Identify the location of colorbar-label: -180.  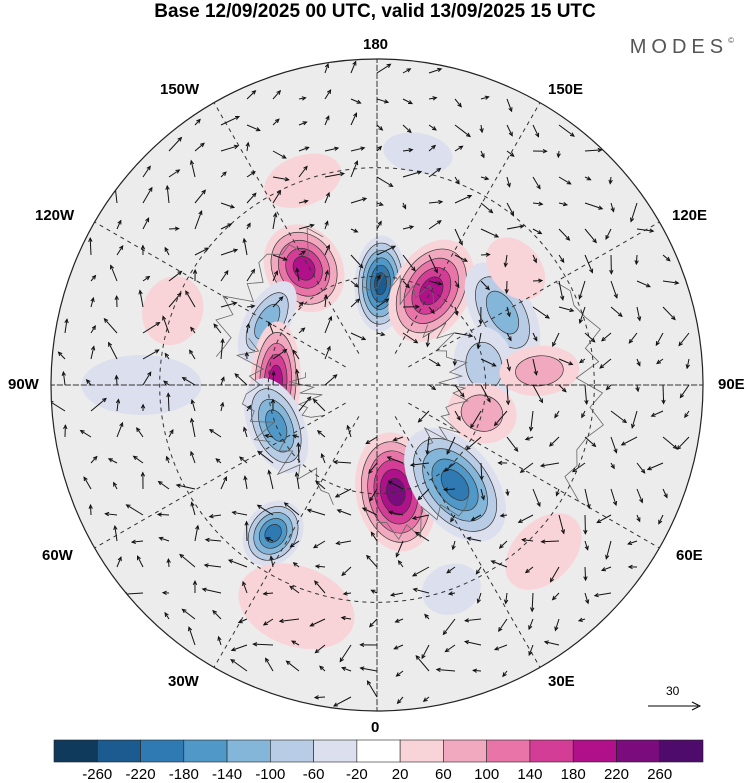
(184, 774).